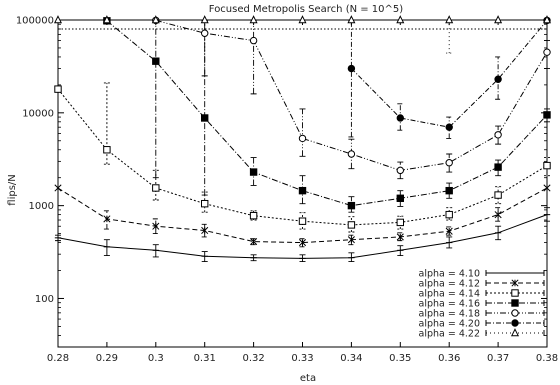  I want to click on legend-item: alpha = 4.20, so click(482, 324).